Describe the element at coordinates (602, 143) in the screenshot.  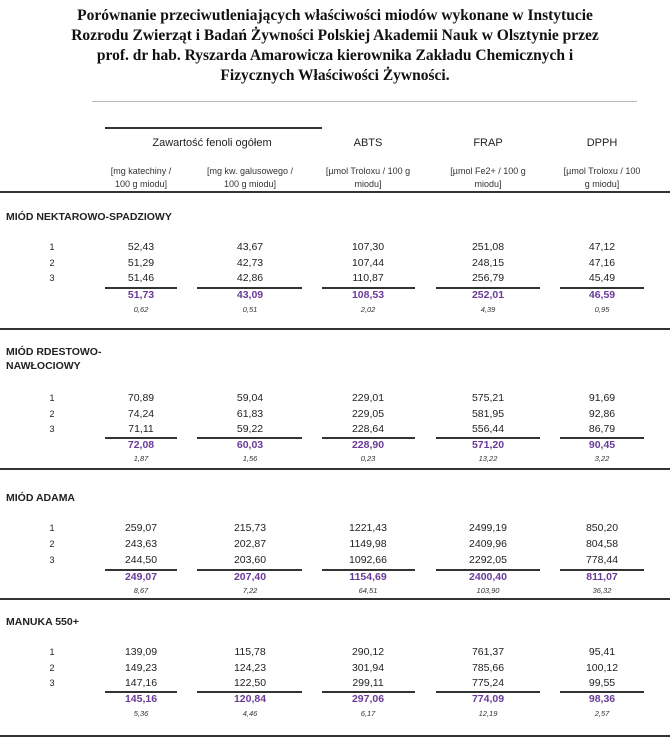
I see `header-dpph: DPPH` at that location.